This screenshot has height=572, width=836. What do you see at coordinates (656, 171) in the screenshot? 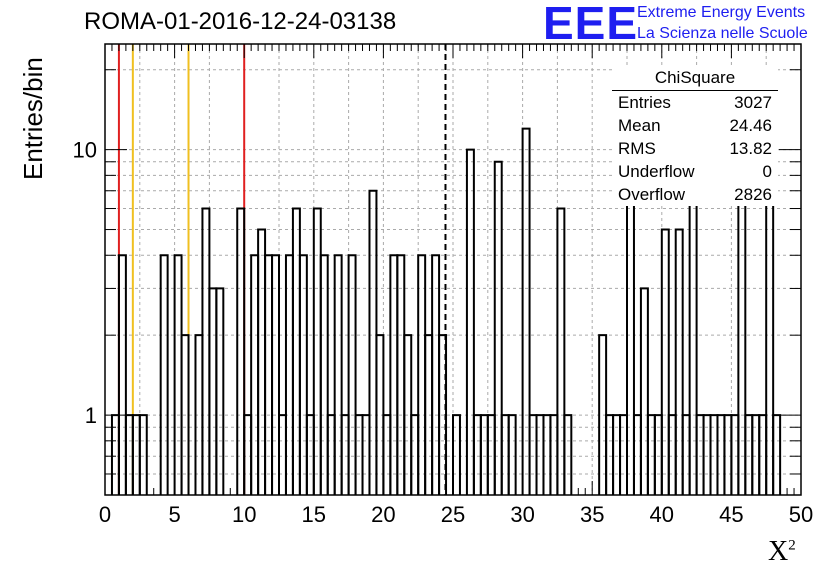
I see `stats-label: Underflow` at bounding box center [656, 171].